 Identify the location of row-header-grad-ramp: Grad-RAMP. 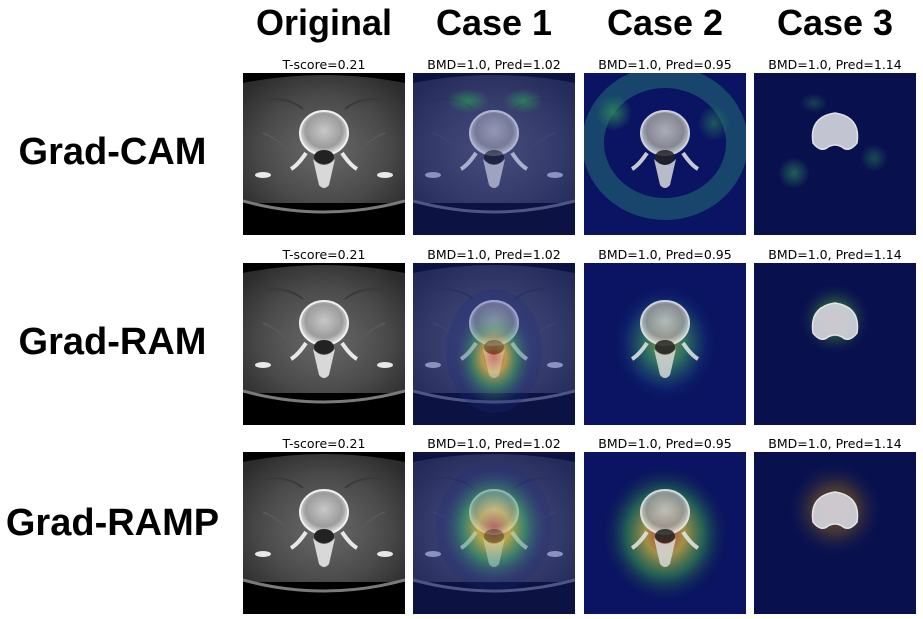
(112, 523).